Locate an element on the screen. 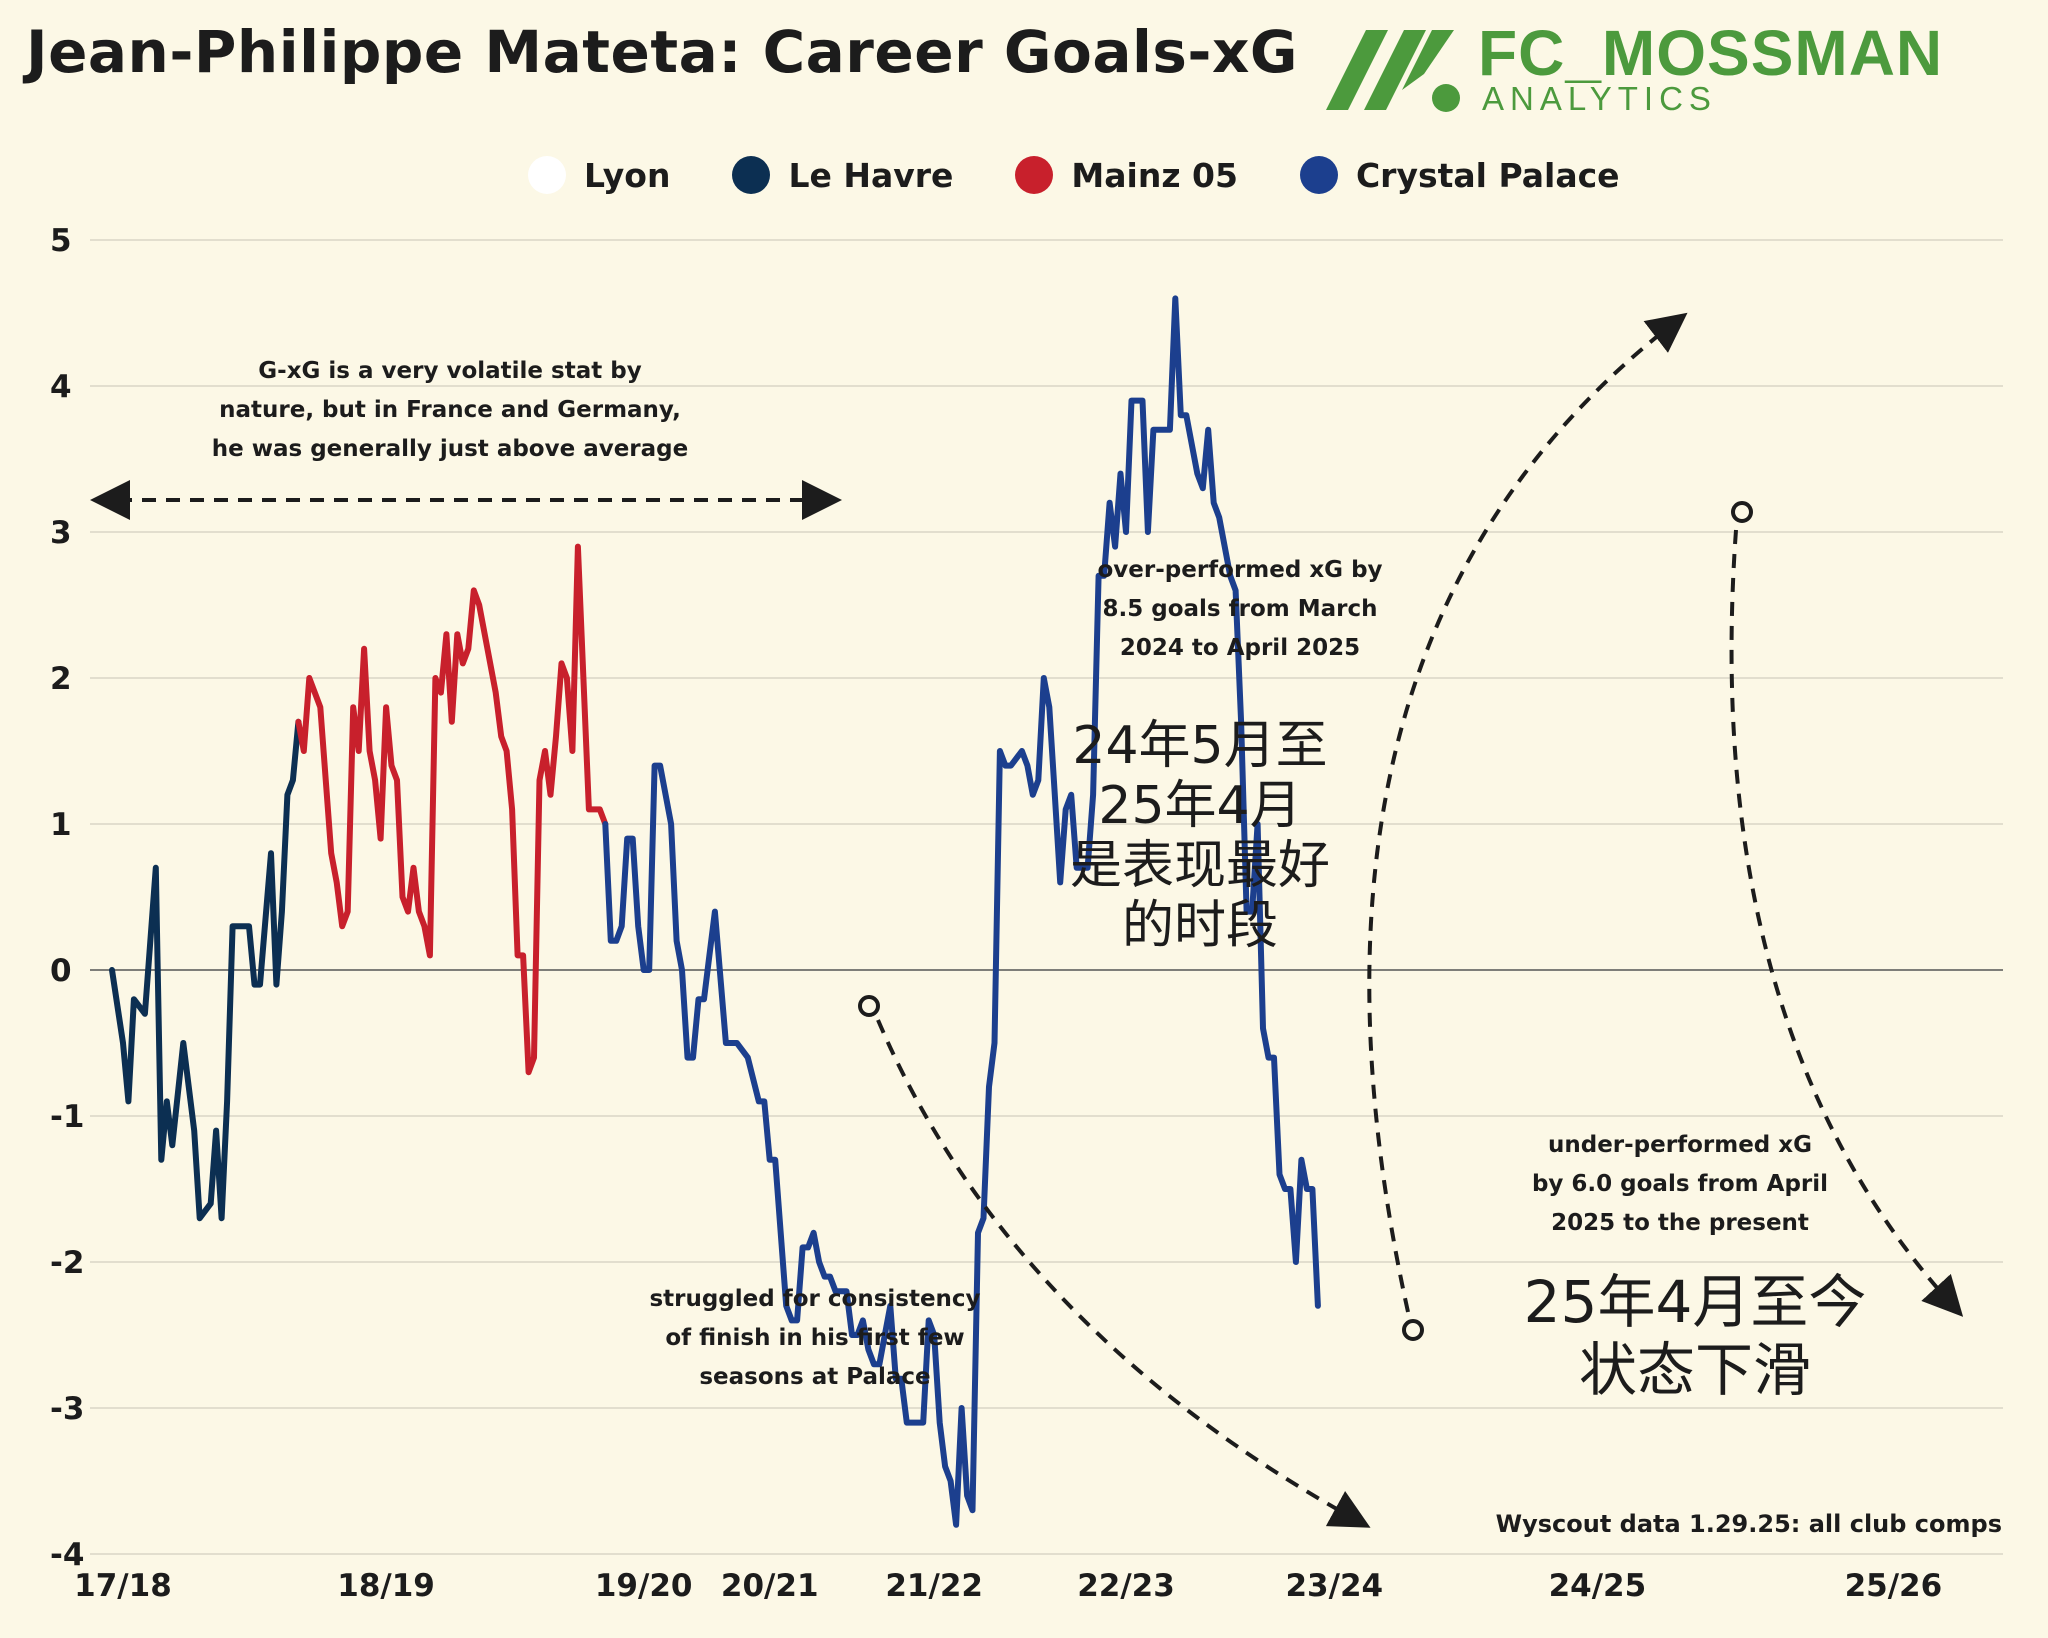  over-performed-arrow is located at coordinates (1527, 812).